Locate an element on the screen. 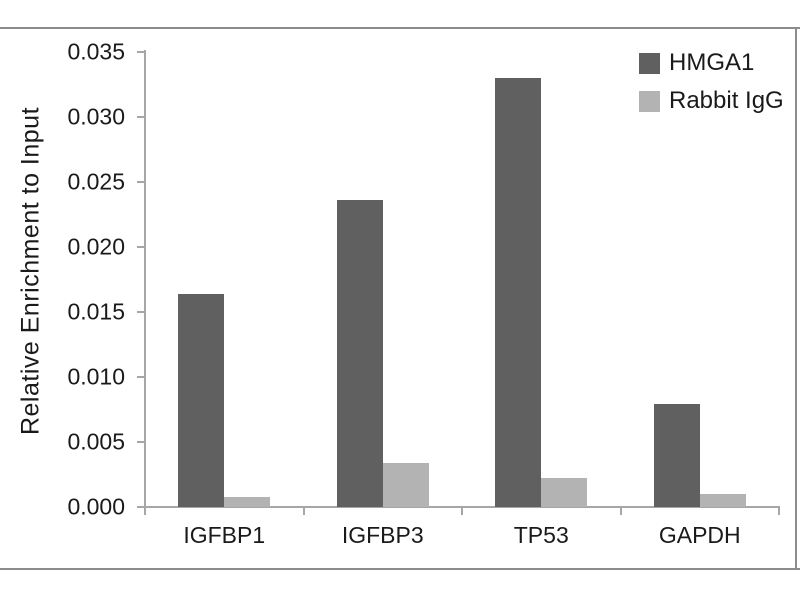 Image resolution: width=800 pixels, height=600 pixels. y-tick-label: 0.015 is located at coordinates (96, 311).